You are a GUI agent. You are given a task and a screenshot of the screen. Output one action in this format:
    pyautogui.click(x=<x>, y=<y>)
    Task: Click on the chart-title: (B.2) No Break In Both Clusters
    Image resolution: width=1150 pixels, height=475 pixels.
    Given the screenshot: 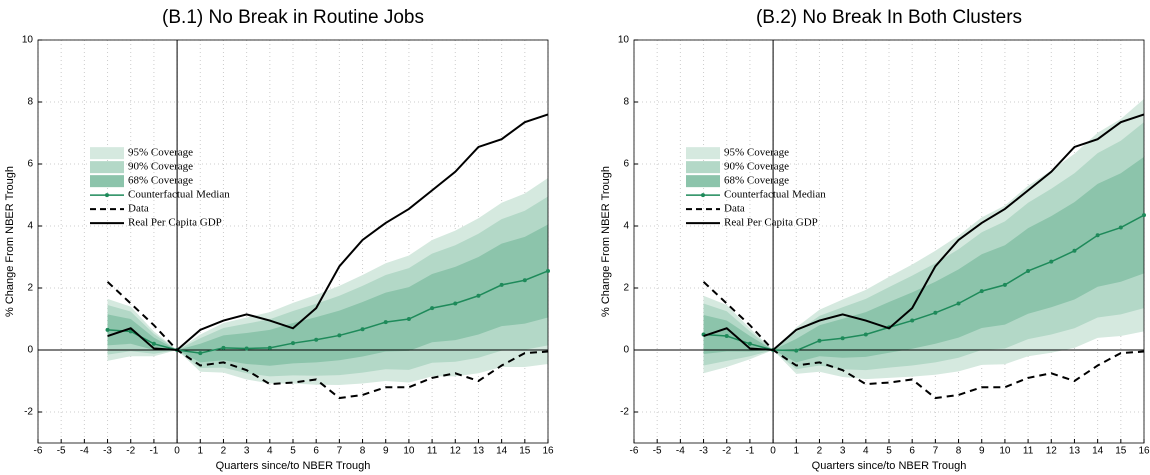 What is the action you would take?
    pyautogui.click(x=889, y=17)
    